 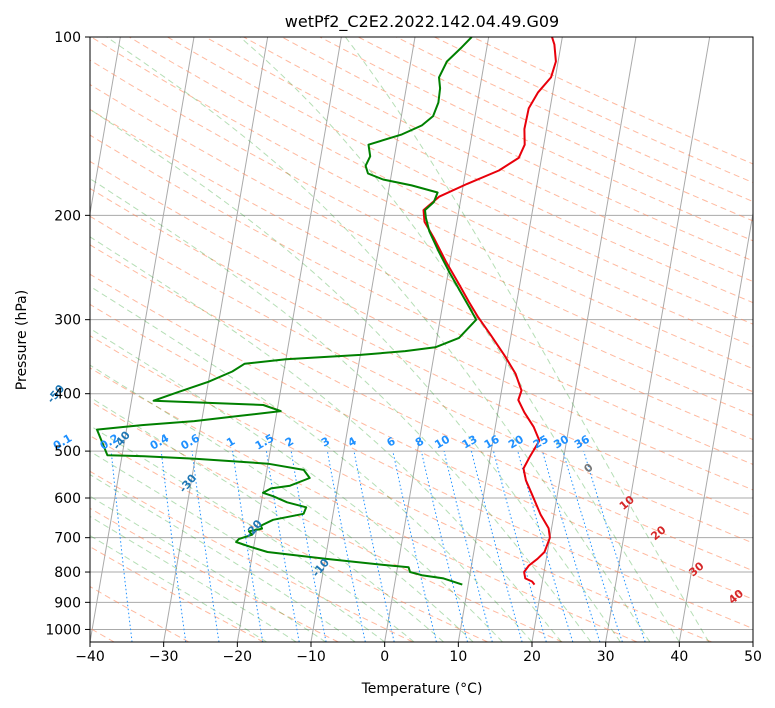 What do you see at coordinates (191, 441) in the screenshot?
I see `mixing-ratio-label: 0.6` at bounding box center [191, 441].